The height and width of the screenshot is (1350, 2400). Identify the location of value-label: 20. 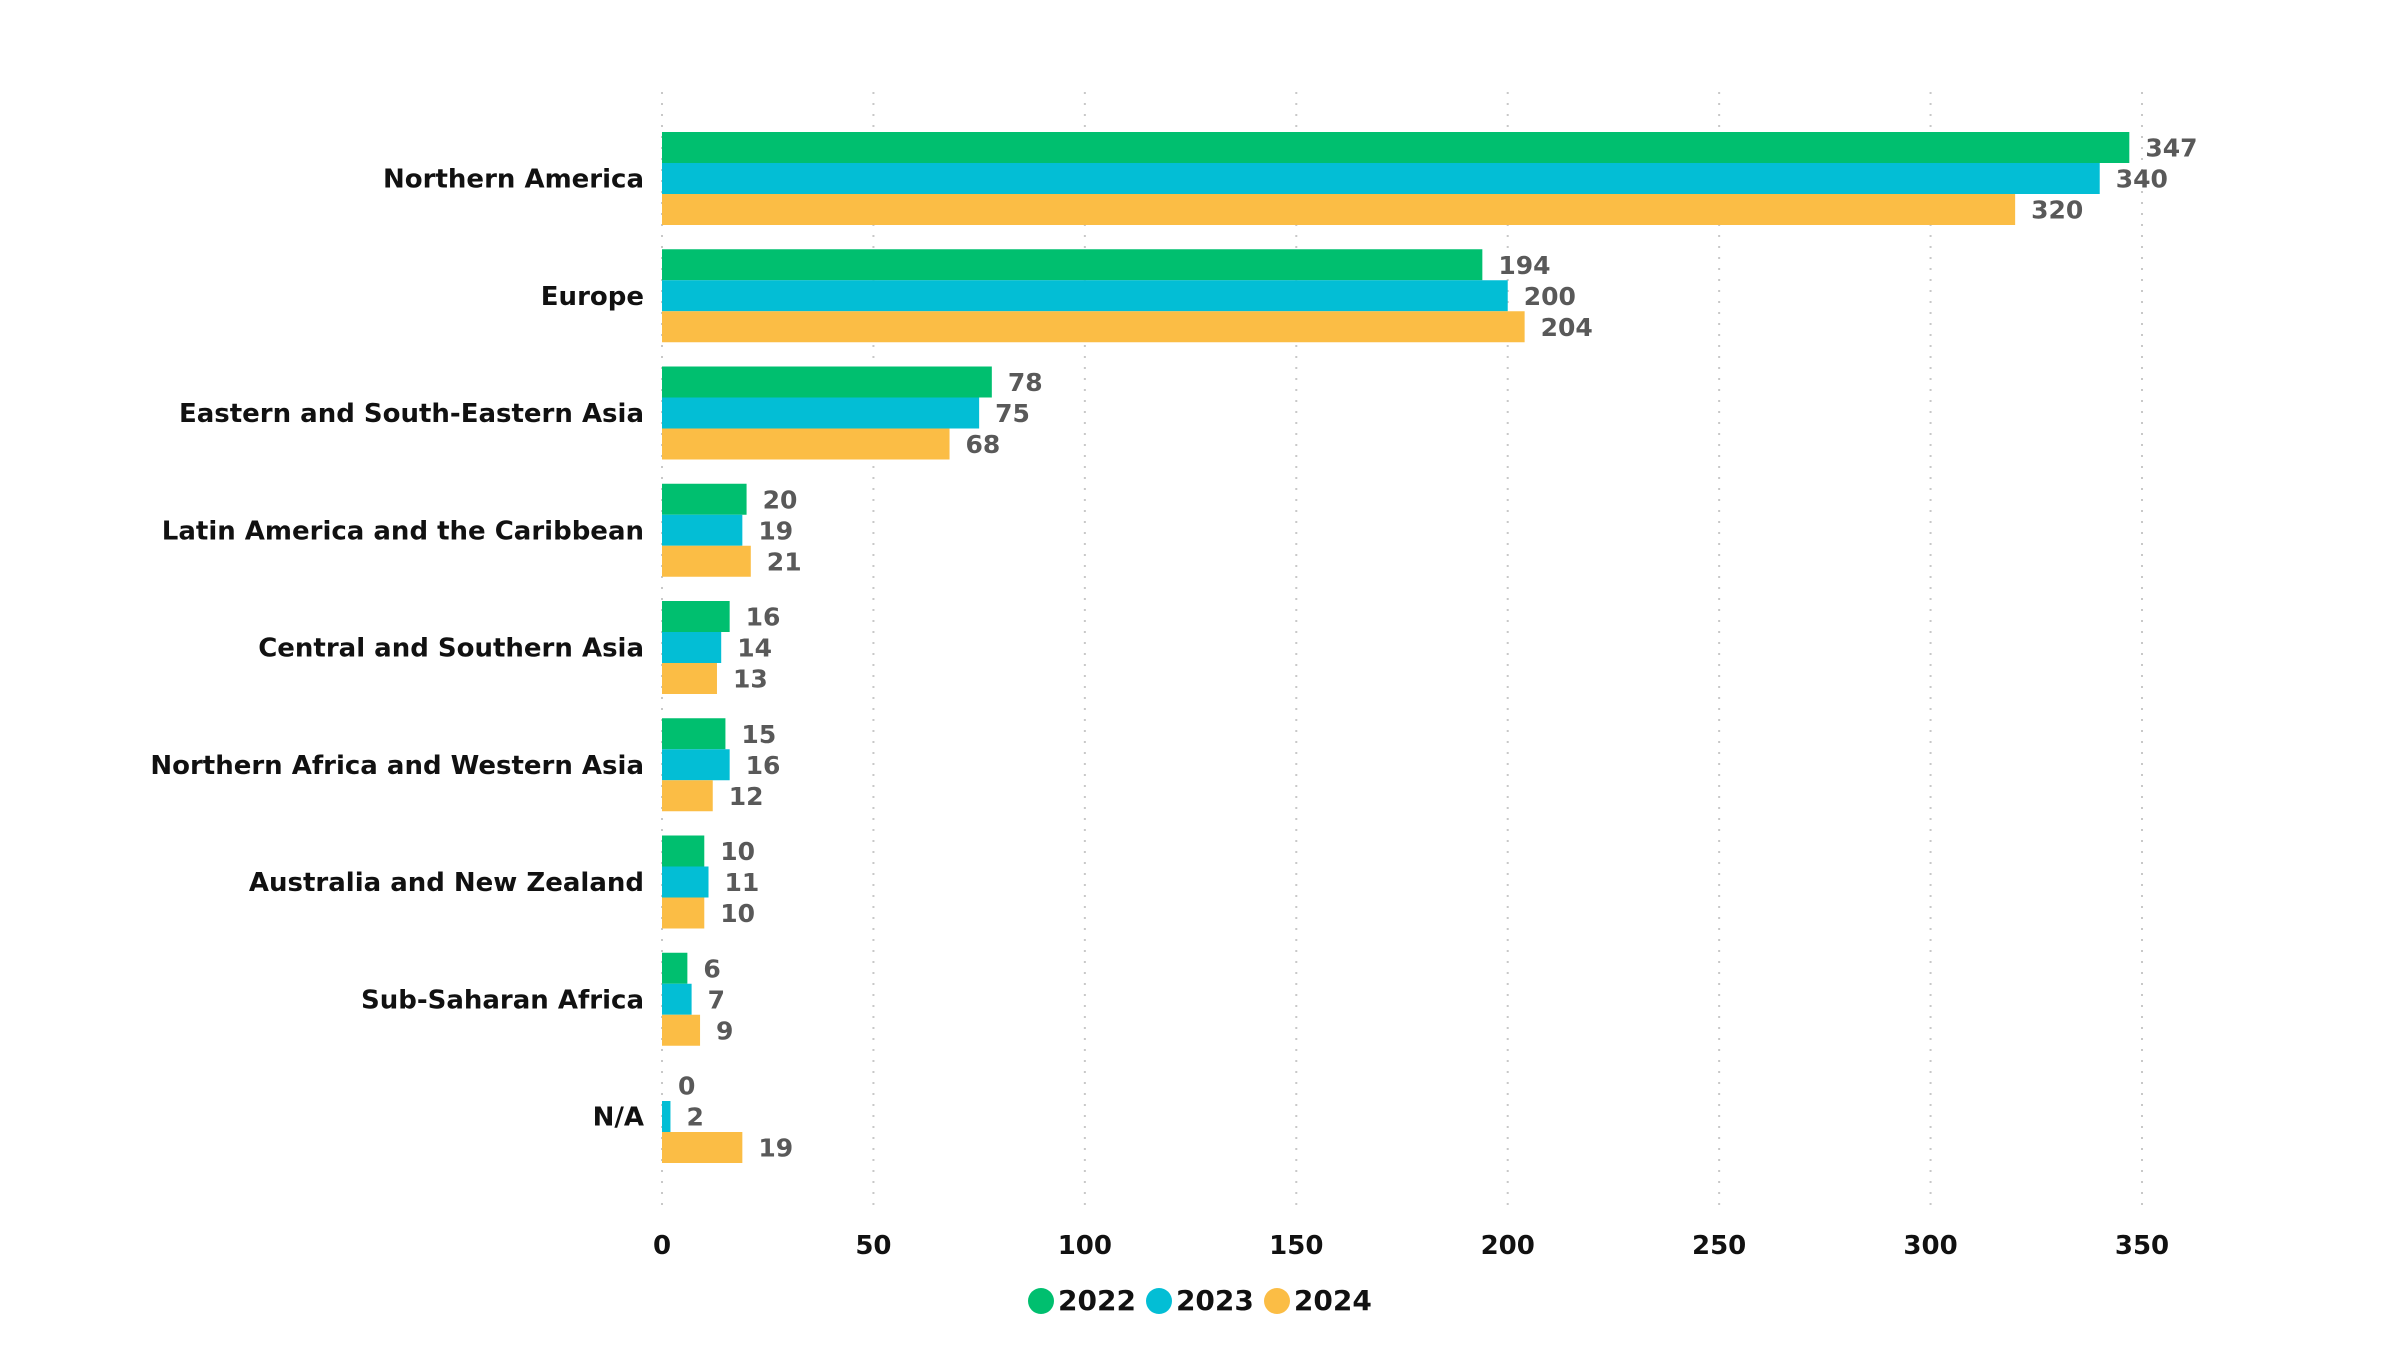
(780, 499).